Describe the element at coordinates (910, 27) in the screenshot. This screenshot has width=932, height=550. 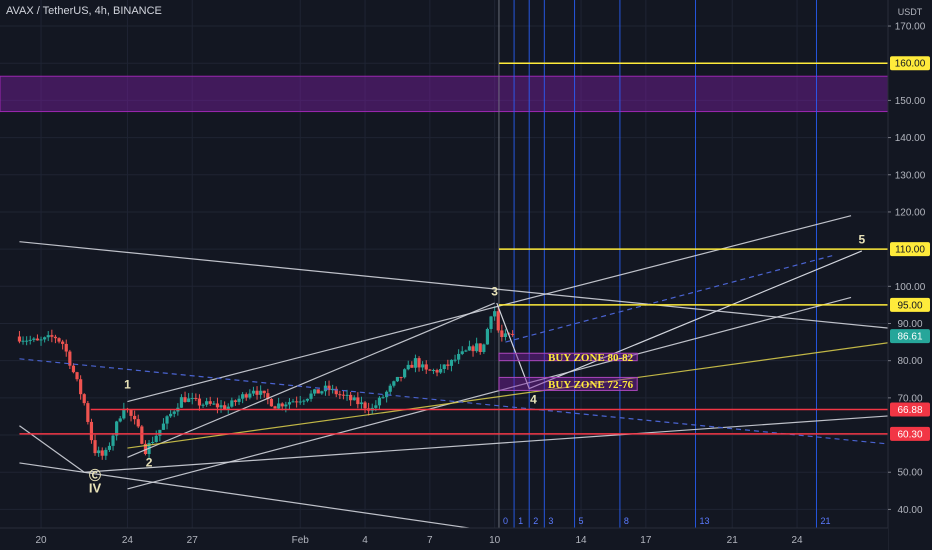
I see `price-tick-label: 170.00` at that location.